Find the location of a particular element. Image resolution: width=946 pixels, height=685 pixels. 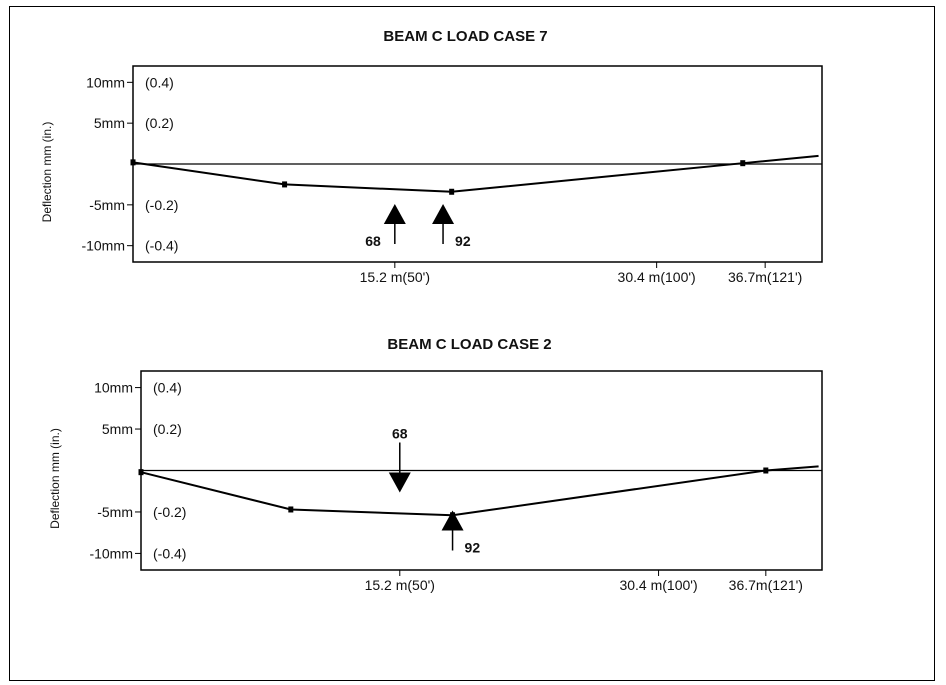

chart-title: BEAM C LOAD CASE 2 is located at coordinates (469, 344).